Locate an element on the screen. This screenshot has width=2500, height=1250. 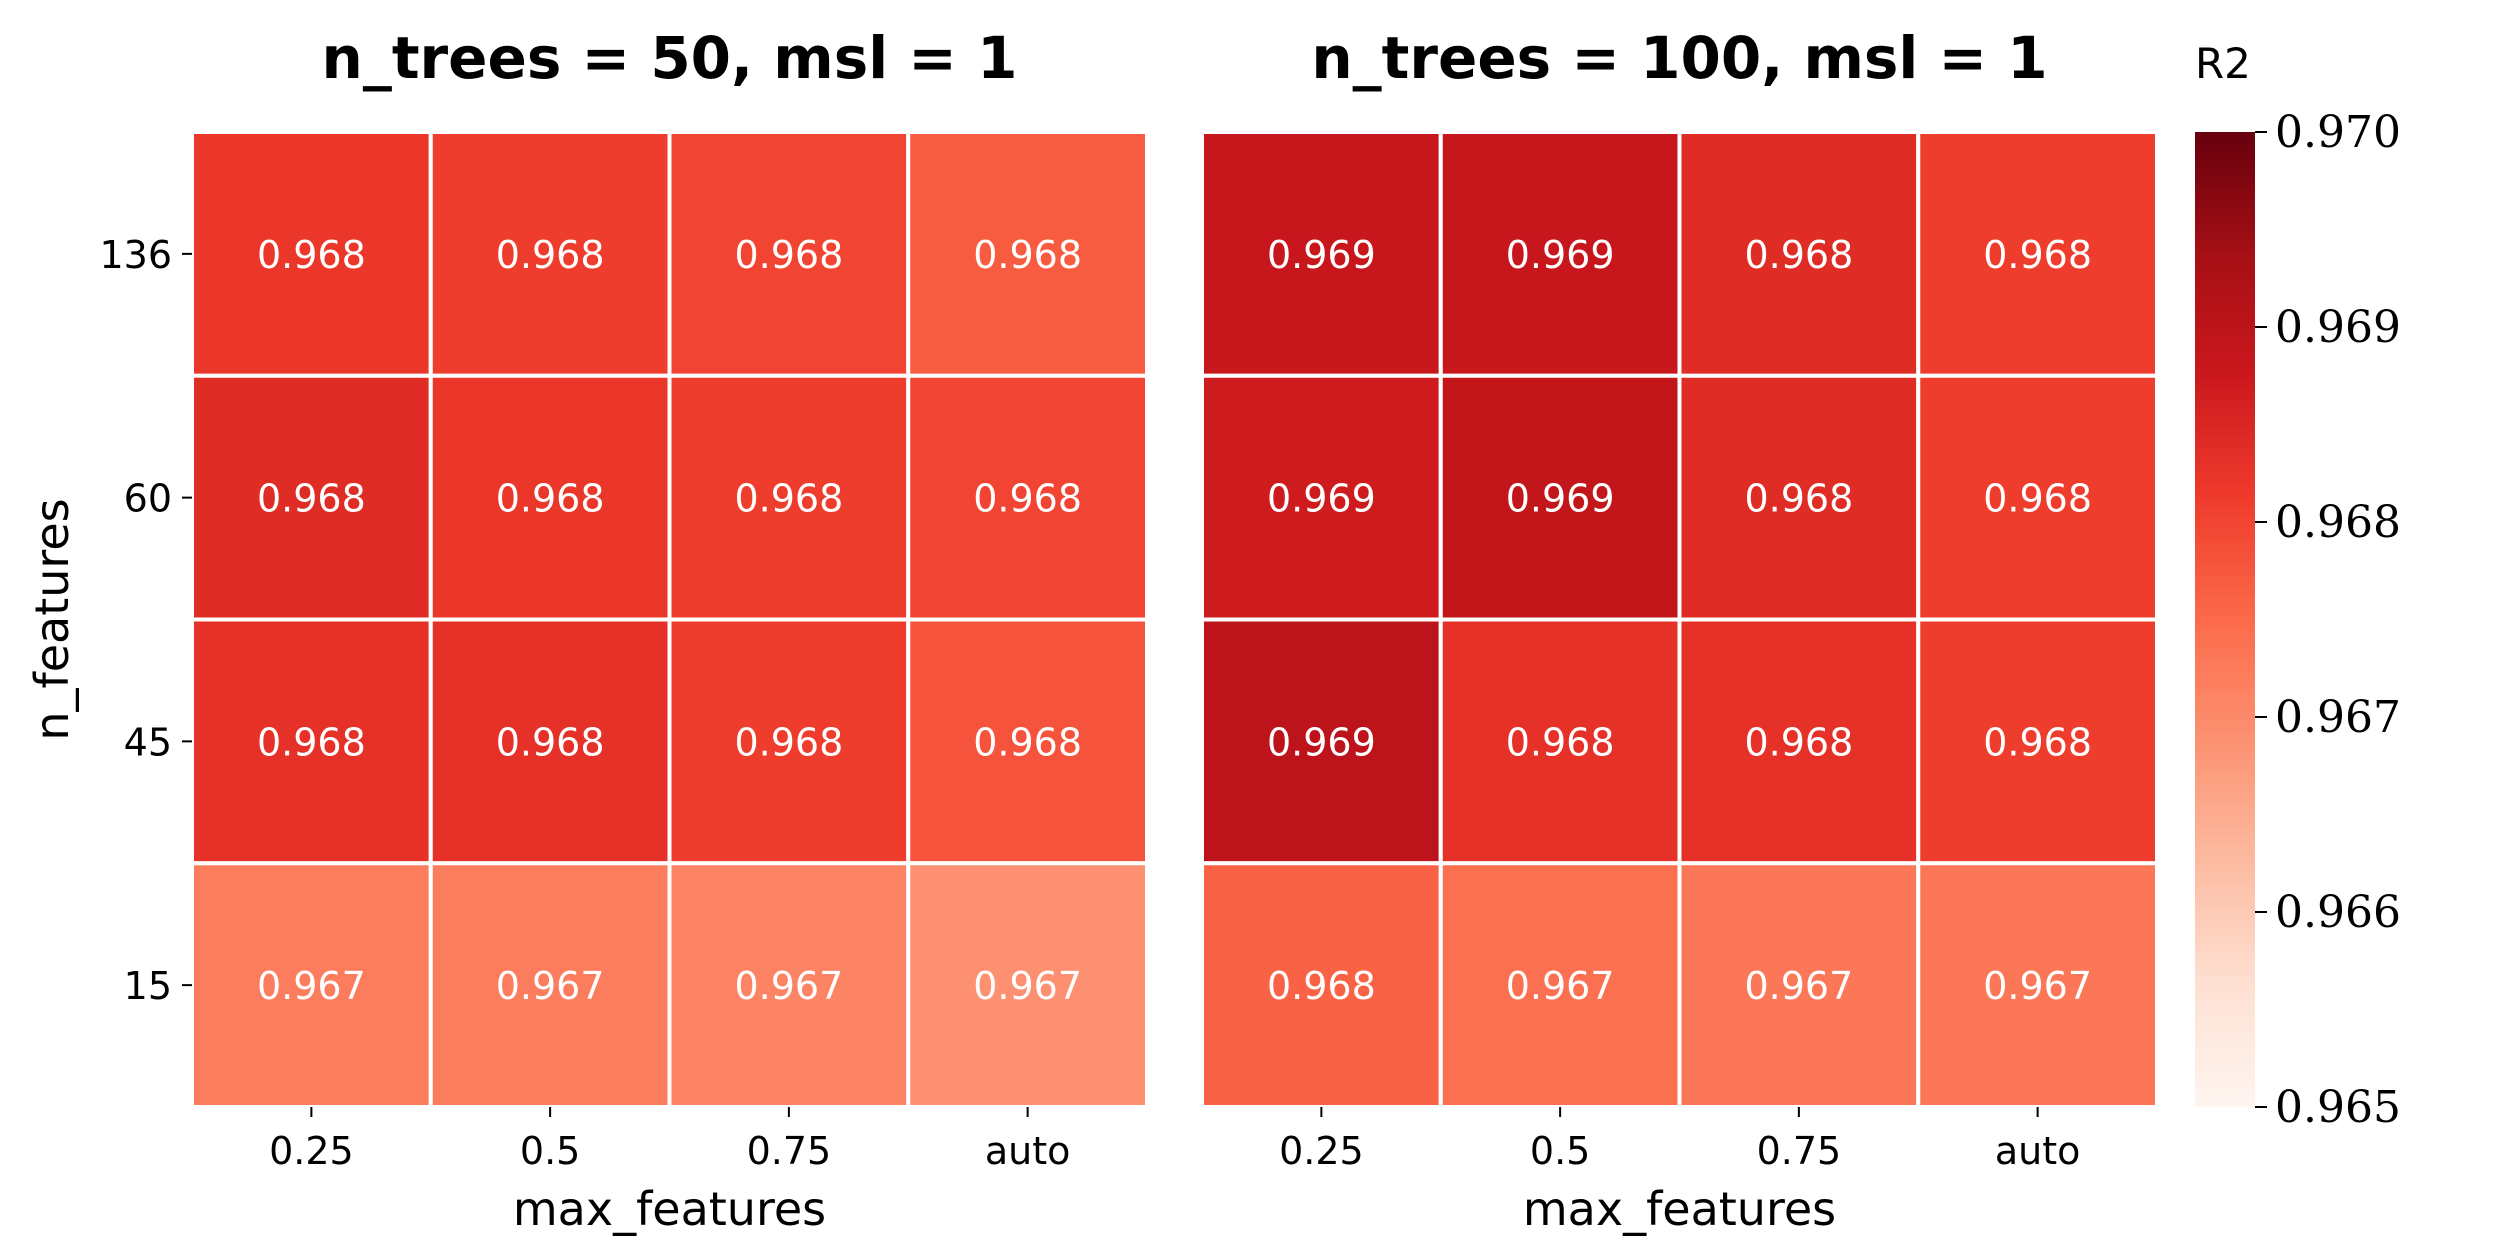
colorbar: R2 0.965 0.966 0.967 0.968 0.969 0.970 is located at coordinates (2298, 586).